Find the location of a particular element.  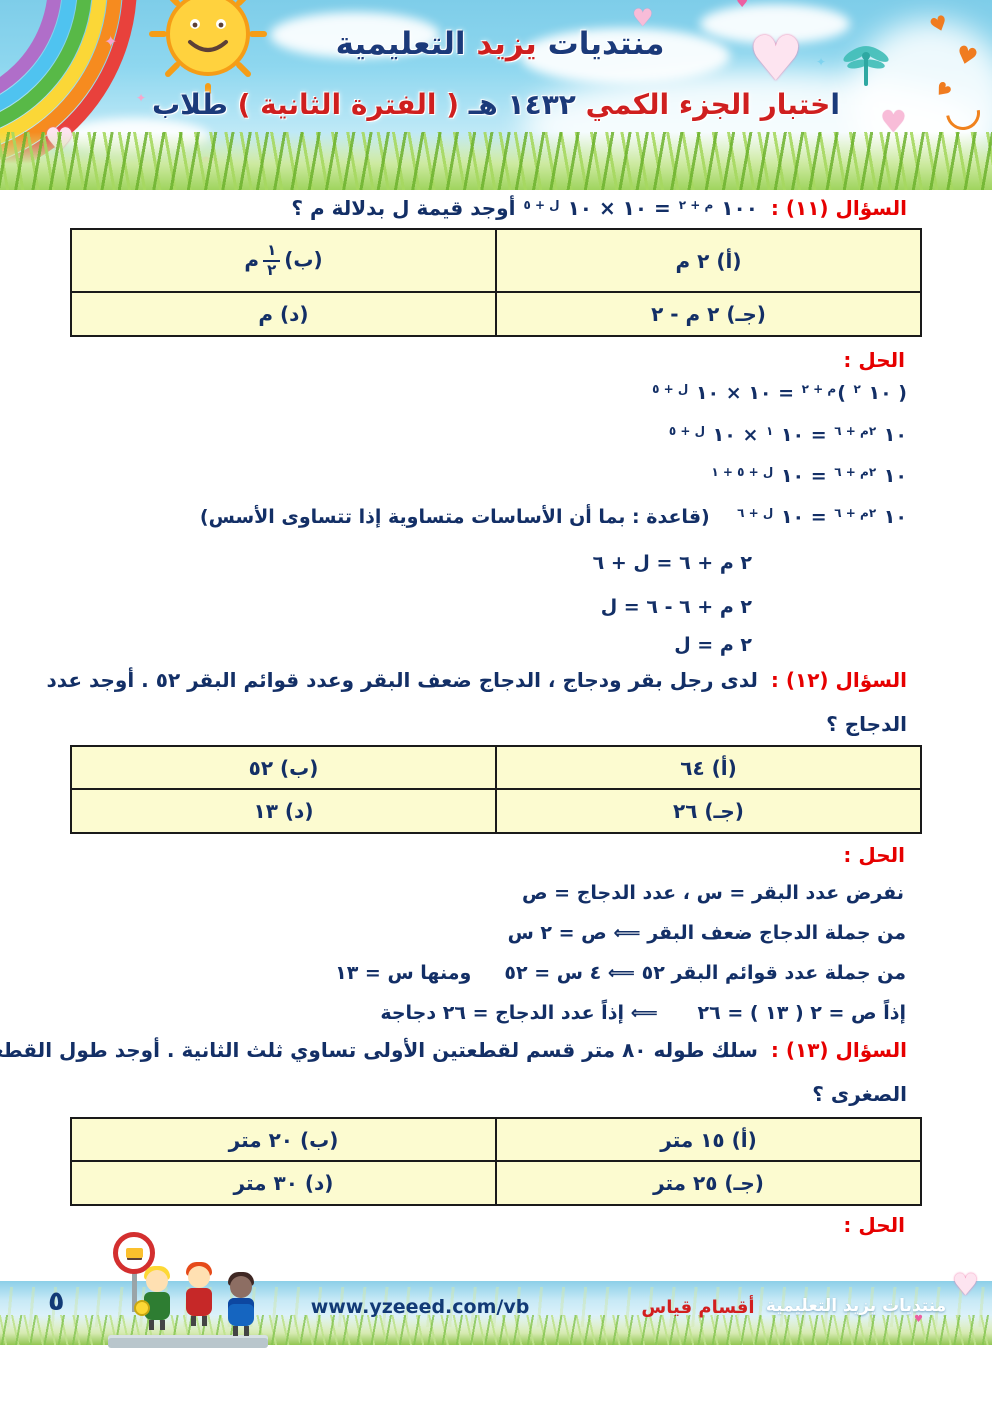

question-13-label: السؤال (١٣) : is located at coordinates (838, 1050).